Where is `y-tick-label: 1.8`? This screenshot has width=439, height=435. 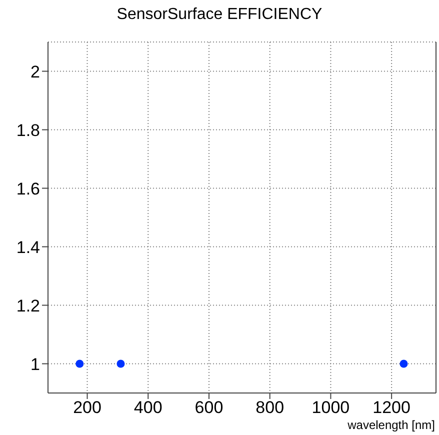
y-tick-label: 1.8 is located at coordinates (28, 130).